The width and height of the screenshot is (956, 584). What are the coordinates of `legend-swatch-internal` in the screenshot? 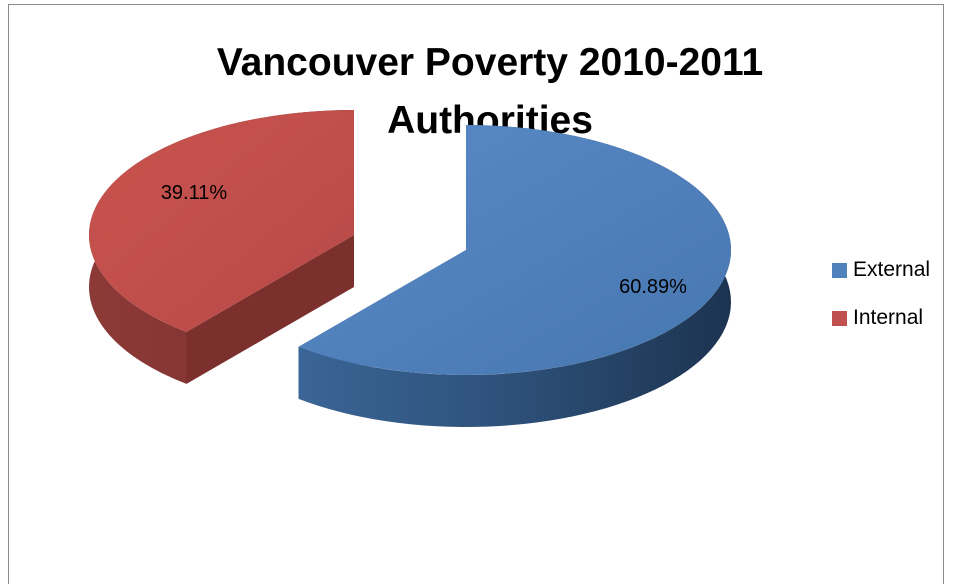 It's located at (839, 318).